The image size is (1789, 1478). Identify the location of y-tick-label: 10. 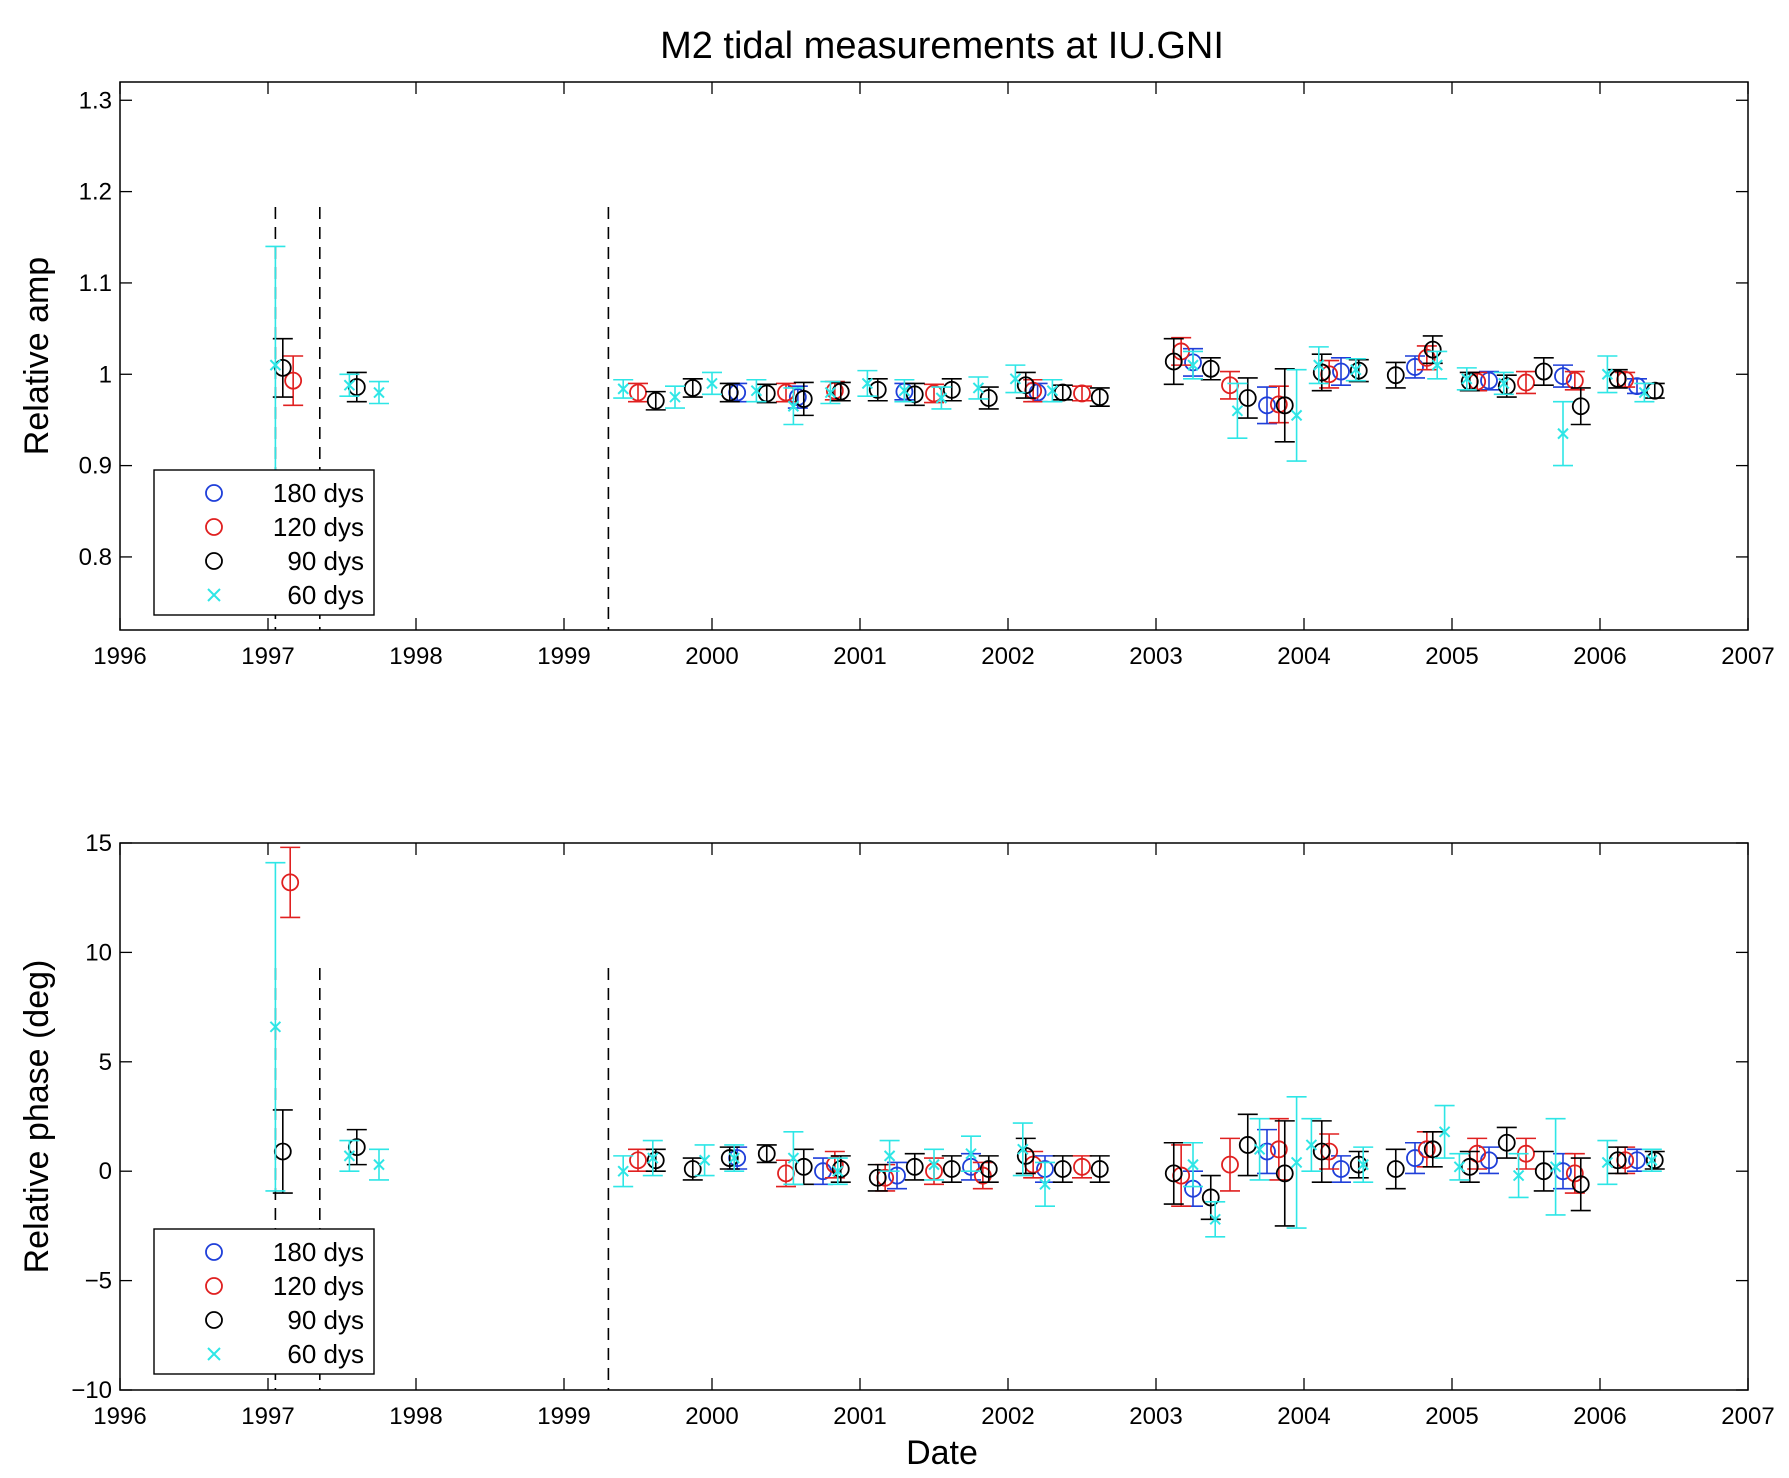
(98, 952).